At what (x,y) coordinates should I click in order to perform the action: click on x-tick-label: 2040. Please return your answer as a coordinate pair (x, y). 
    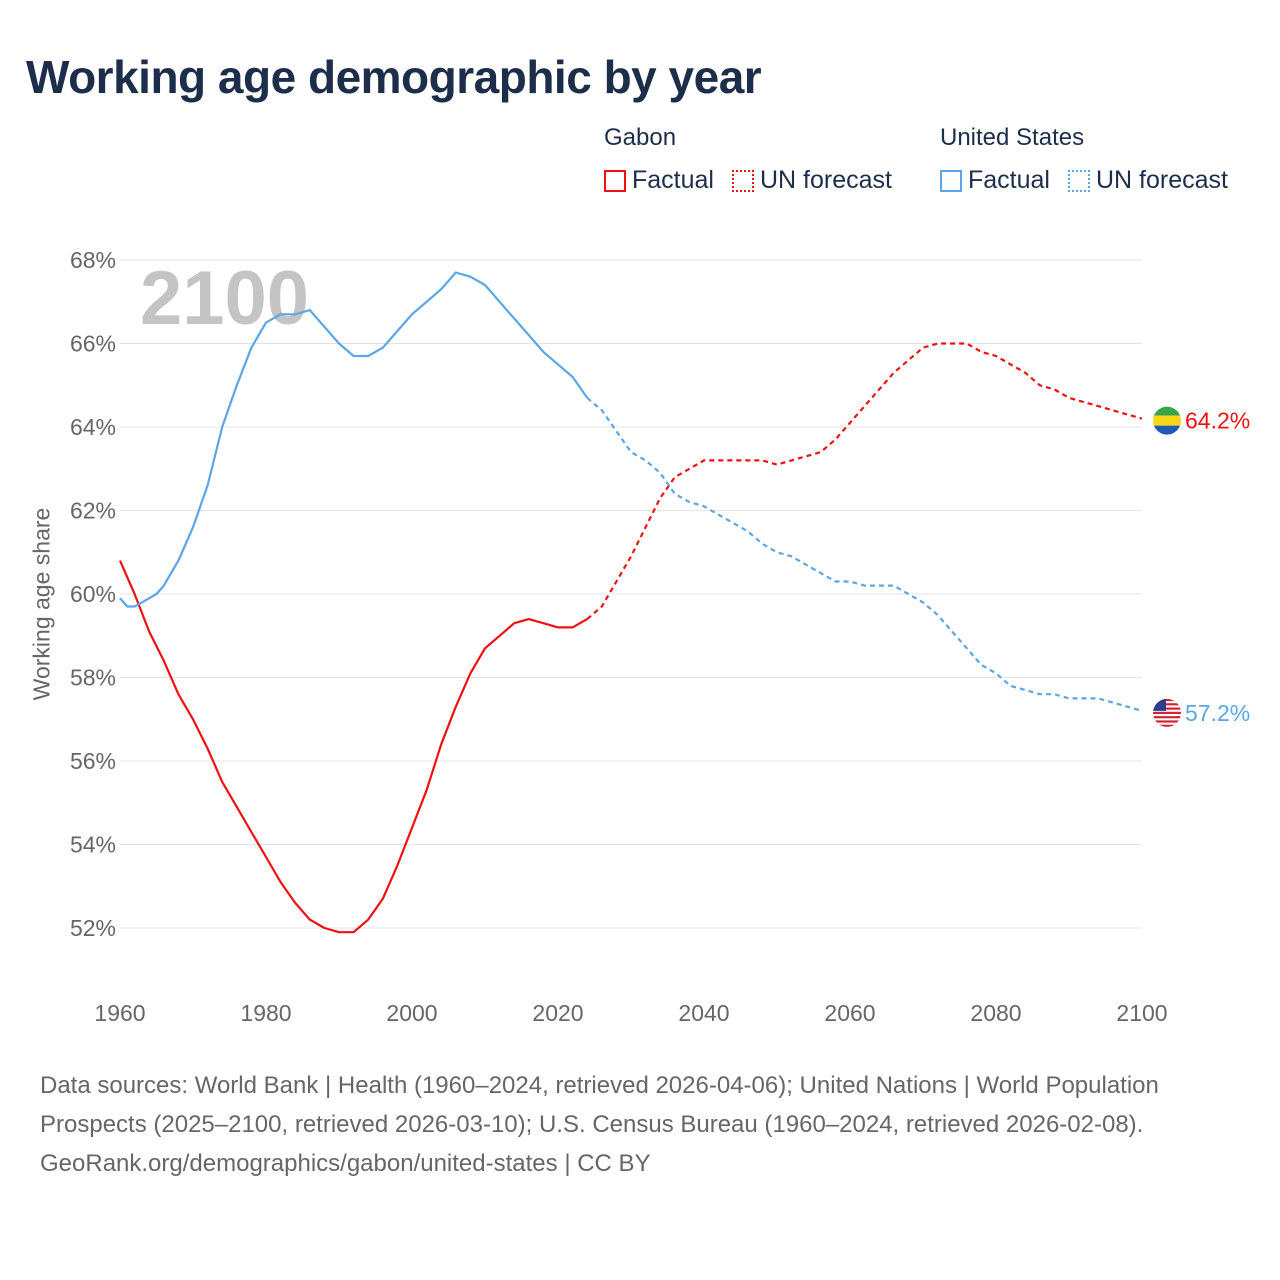
    Looking at the image, I should click on (703, 1013).